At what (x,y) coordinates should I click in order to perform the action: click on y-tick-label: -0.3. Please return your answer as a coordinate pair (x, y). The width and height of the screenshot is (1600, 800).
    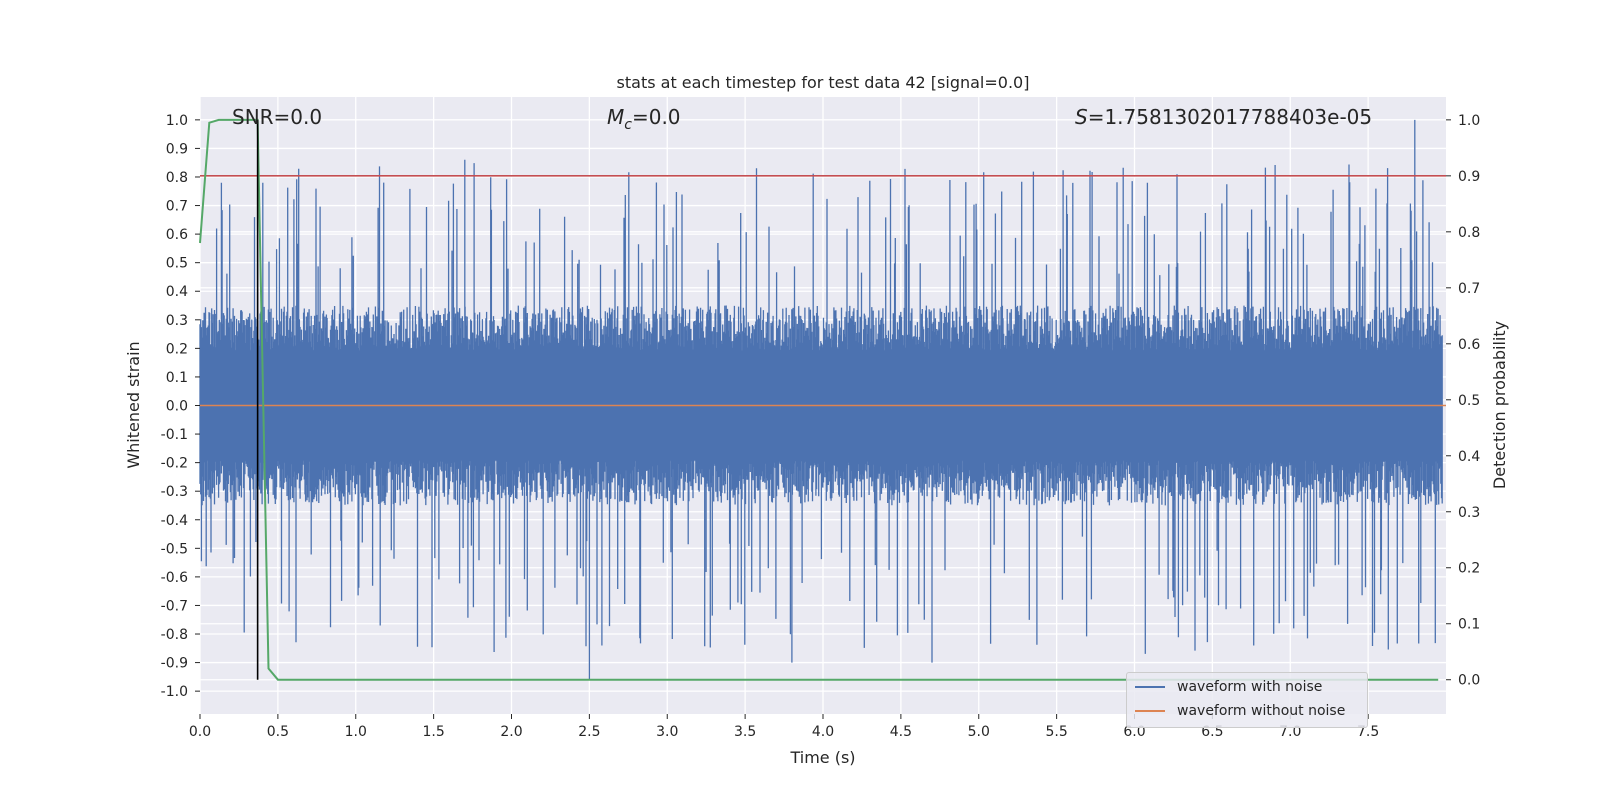
    Looking at the image, I should click on (174, 492).